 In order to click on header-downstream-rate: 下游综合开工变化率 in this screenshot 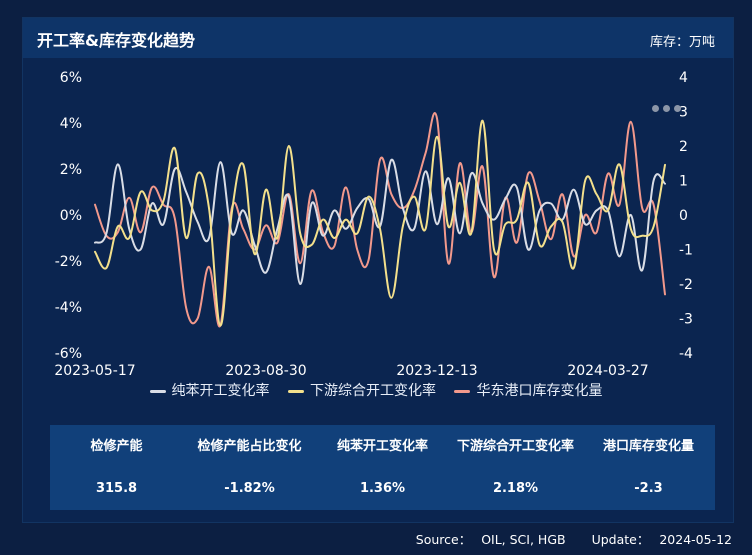, I will do `click(515, 446)`.